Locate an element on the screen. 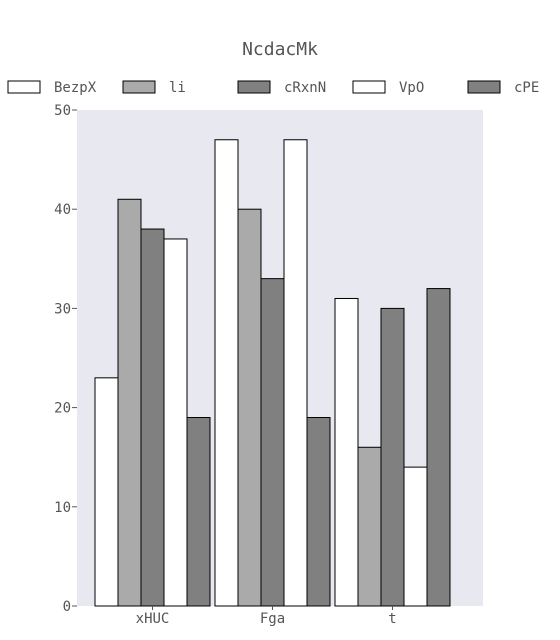  y-tick-label: 50 is located at coordinates (62, 111).